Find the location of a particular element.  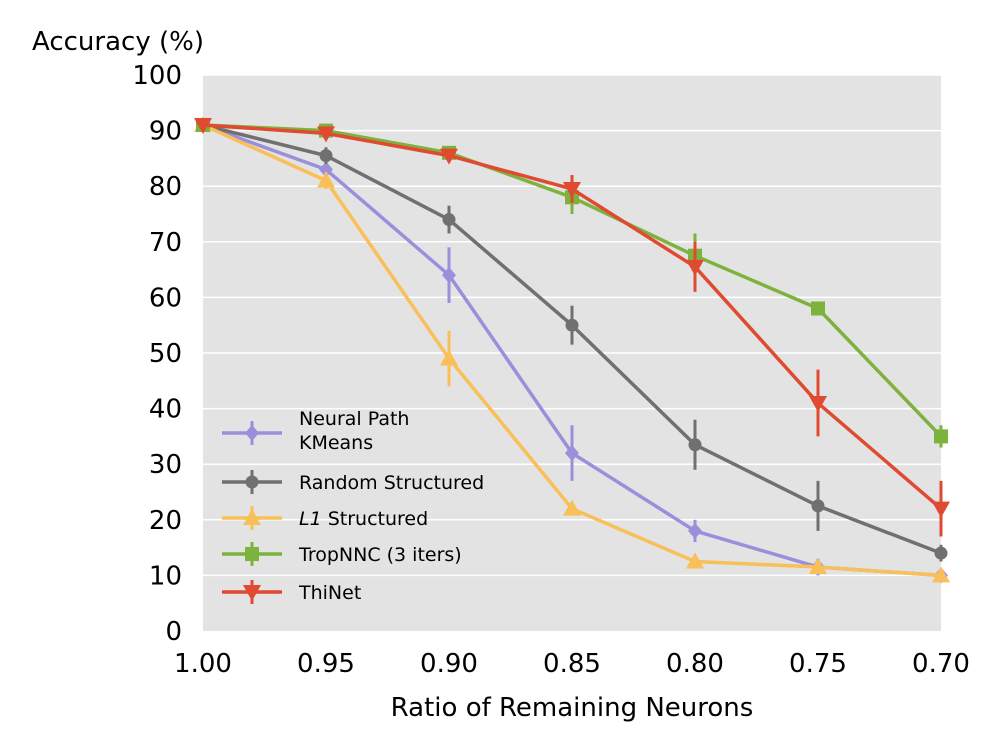

y-tick-label: 40 is located at coordinates (165, 410).